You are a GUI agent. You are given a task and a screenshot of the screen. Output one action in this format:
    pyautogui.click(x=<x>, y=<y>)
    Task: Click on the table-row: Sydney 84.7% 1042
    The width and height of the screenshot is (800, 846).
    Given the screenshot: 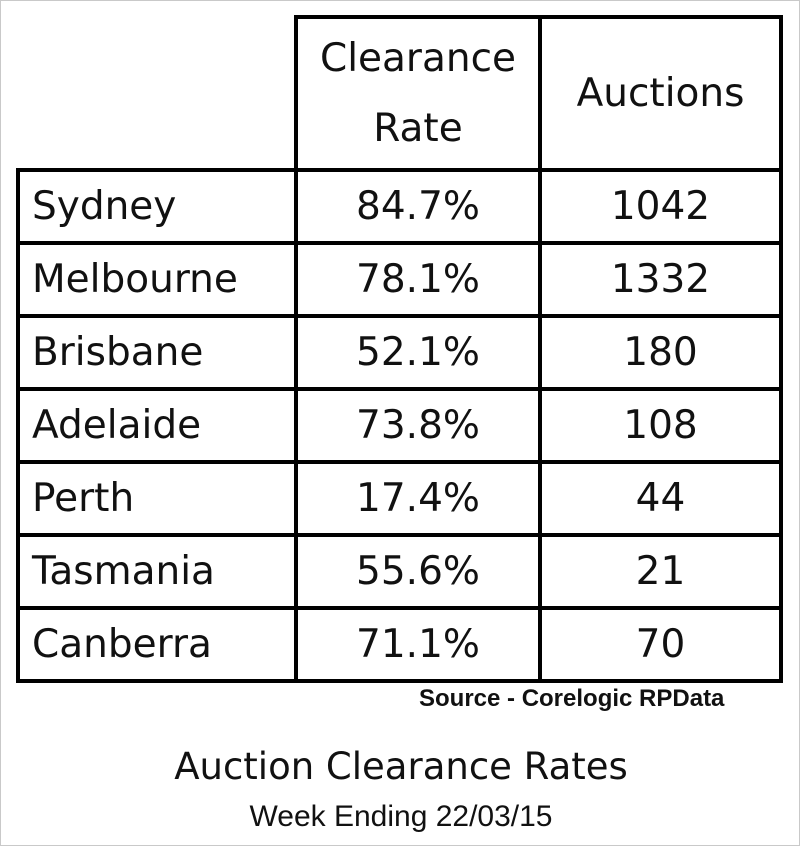 What is the action you would take?
    pyautogui.click(x=399, y=206)
    